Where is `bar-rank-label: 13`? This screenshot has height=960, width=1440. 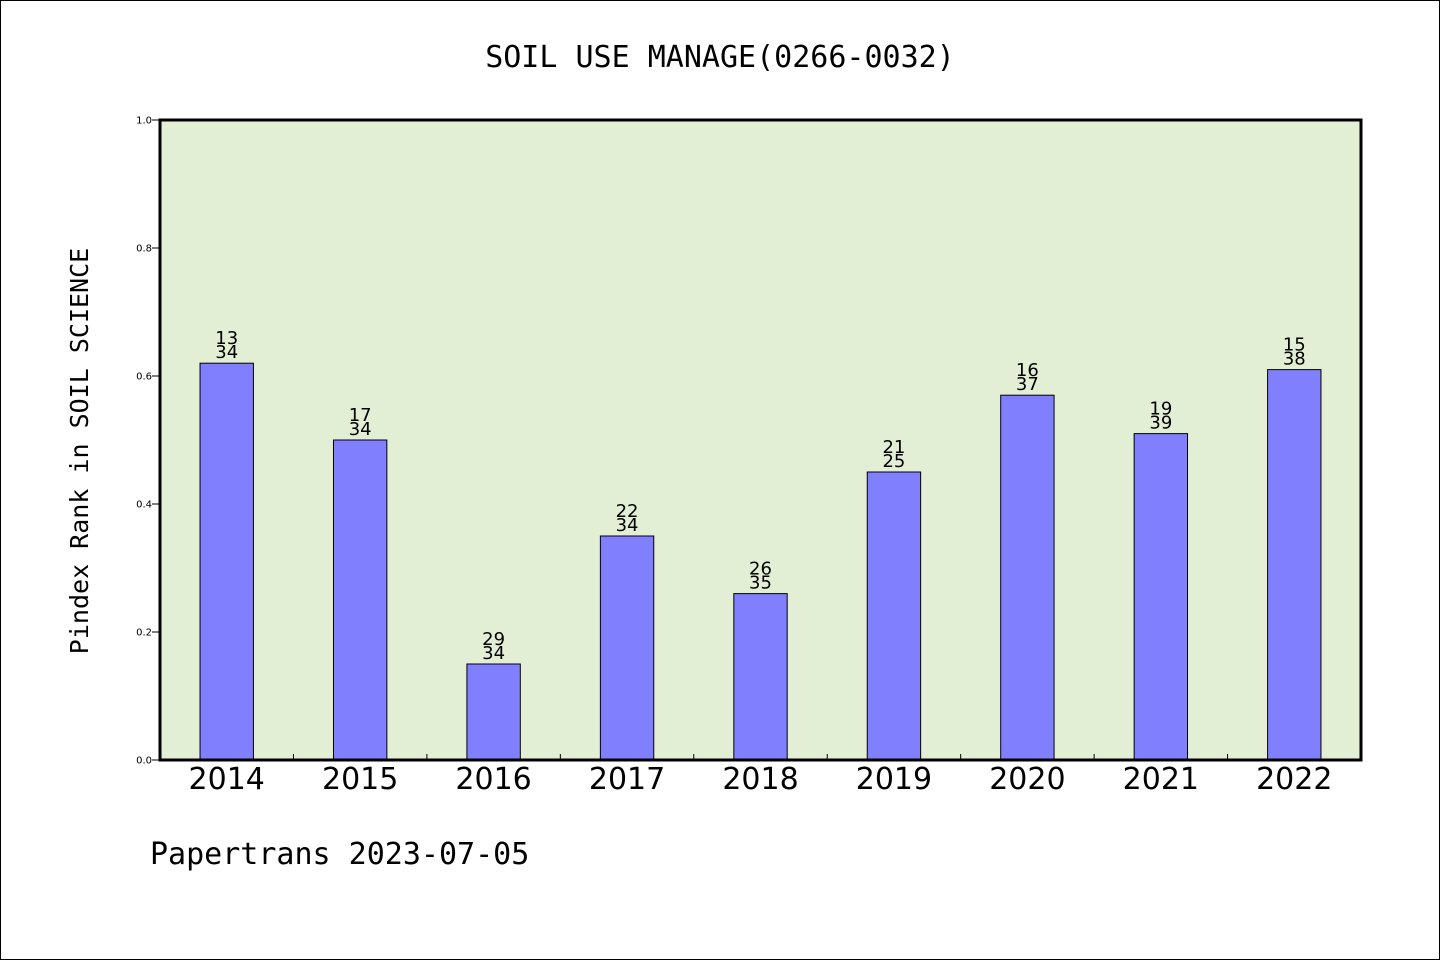
bar-rank-label: 13 is located at coordinates (226, 338).